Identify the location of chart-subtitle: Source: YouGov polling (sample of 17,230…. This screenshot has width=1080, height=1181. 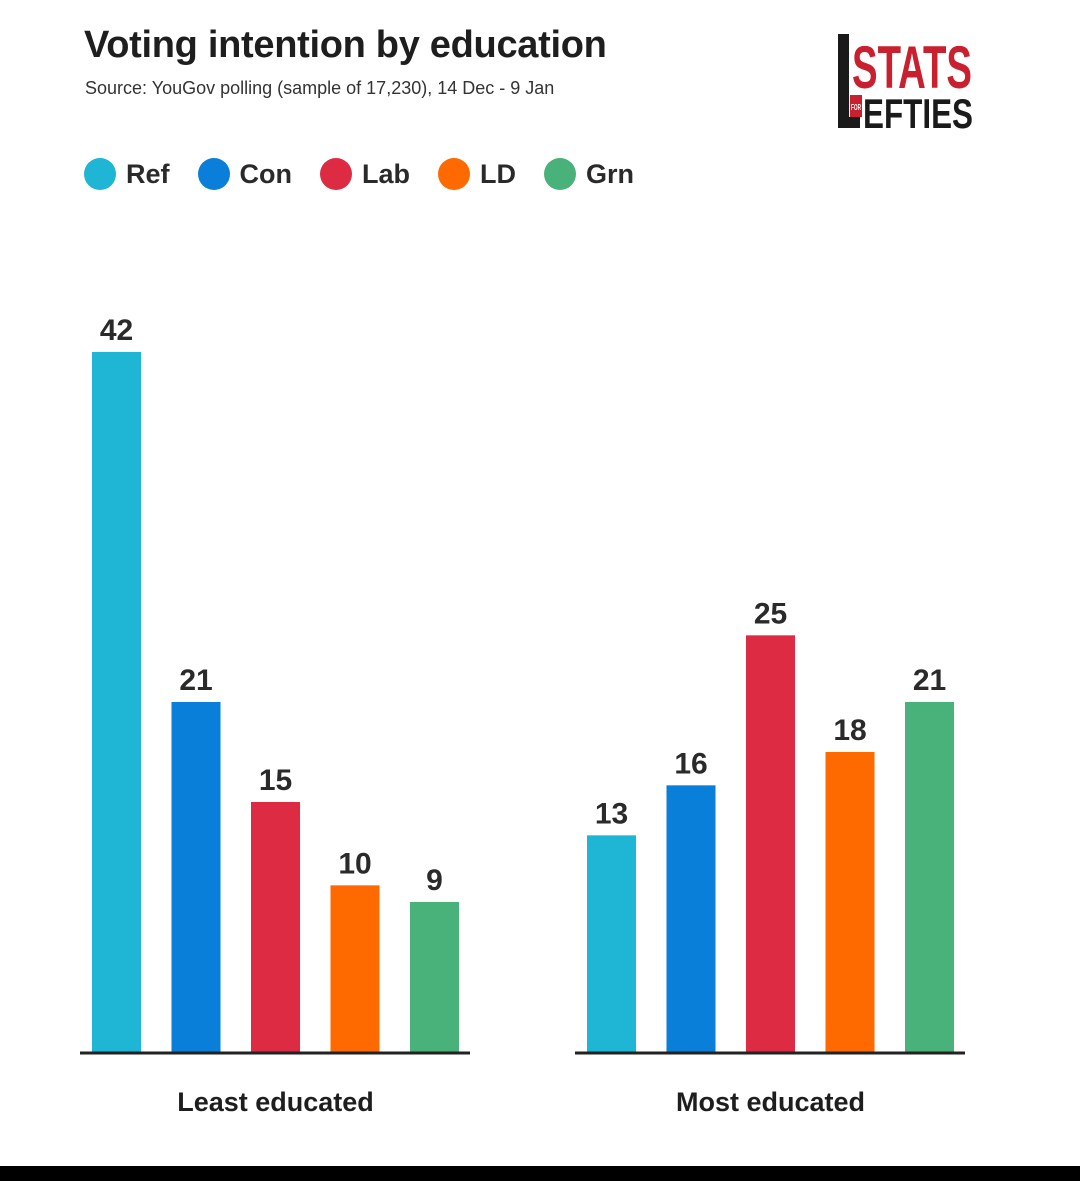
(320, 88).